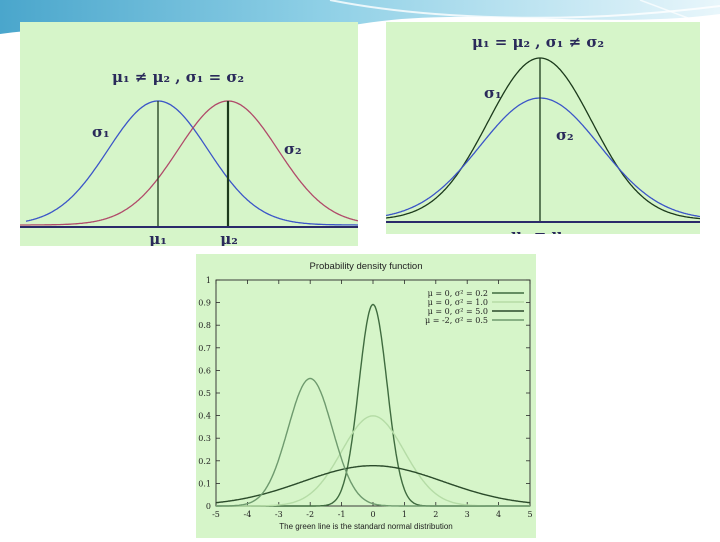 This screenshot has width=720, height=542. Describe the element at coordinates (216, 514) in the screenshot. I see `x-tick-label: -5` at that location.